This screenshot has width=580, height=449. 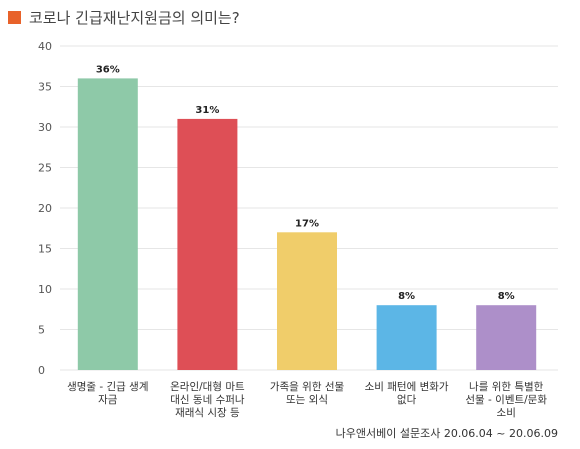 I want to click on x-category-label: 생명줄 - 긴급 생계, so click(x=107, y=387).